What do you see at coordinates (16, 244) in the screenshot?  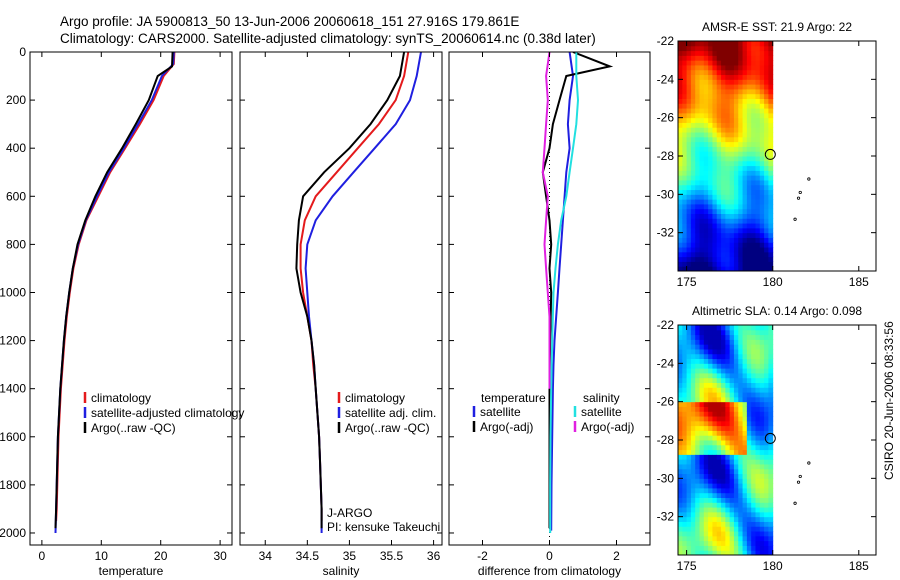 I see `y-tick-label: 800` at bounding box center [16, 244].